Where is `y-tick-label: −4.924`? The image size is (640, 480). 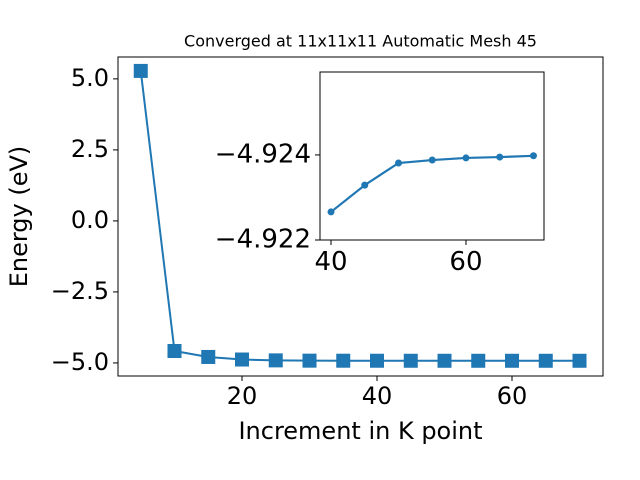
y-tick-label: −4.924 is located at coordinates (263, 154).